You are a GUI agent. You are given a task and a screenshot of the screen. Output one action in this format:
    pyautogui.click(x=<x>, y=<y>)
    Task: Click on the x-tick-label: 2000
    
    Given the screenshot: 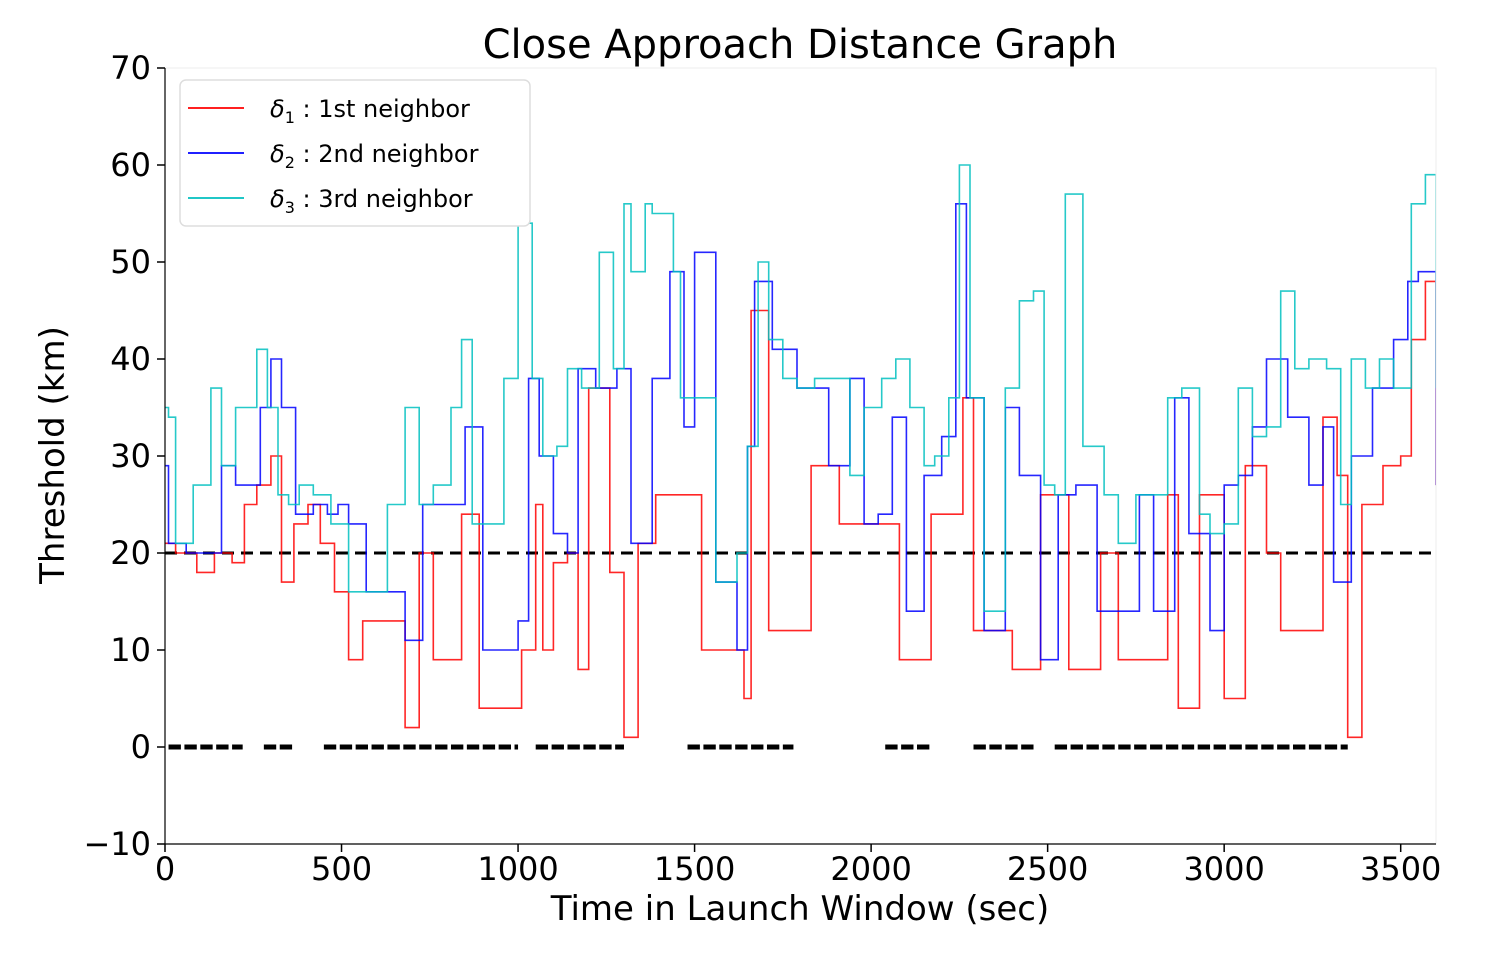 What is the action you would take?
    pyautogui.click(x=870, y=869)
    